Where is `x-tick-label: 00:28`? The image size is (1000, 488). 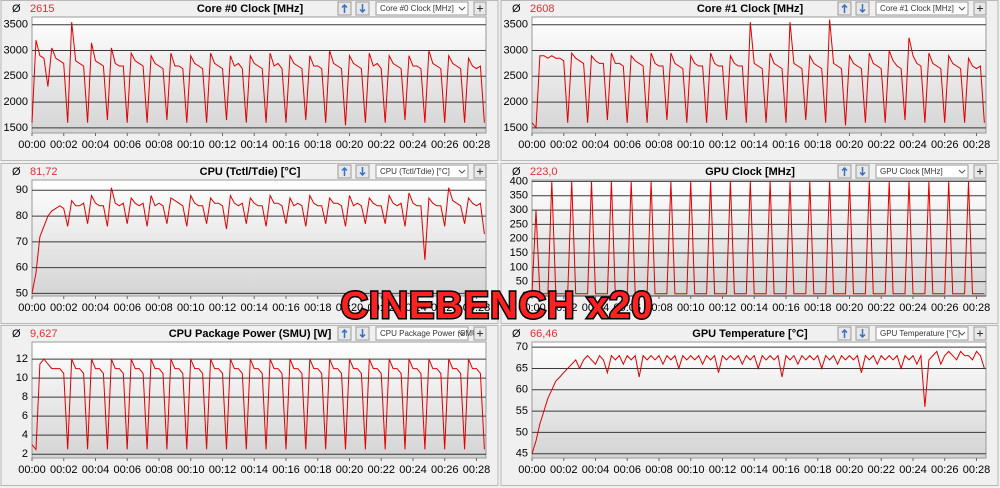 x-tick-label: 00:28 is located at coordinates (477, 308).